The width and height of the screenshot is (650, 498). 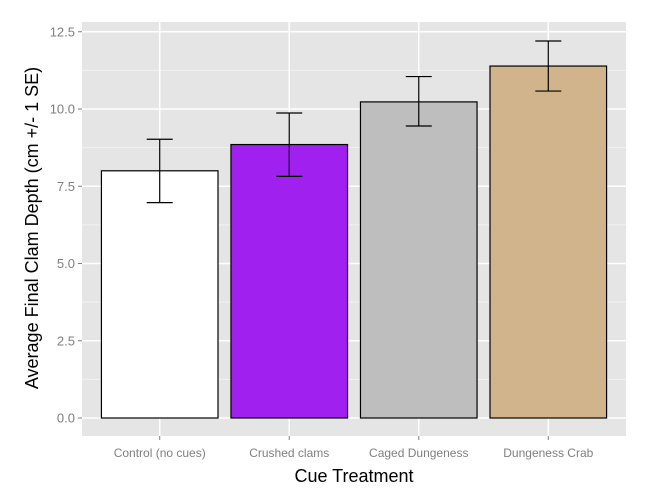 What do you see at coordinates (289, 453) in the screenshot?
I see `x-tick-label: Crushed clams` at bounding box center [289, 453].